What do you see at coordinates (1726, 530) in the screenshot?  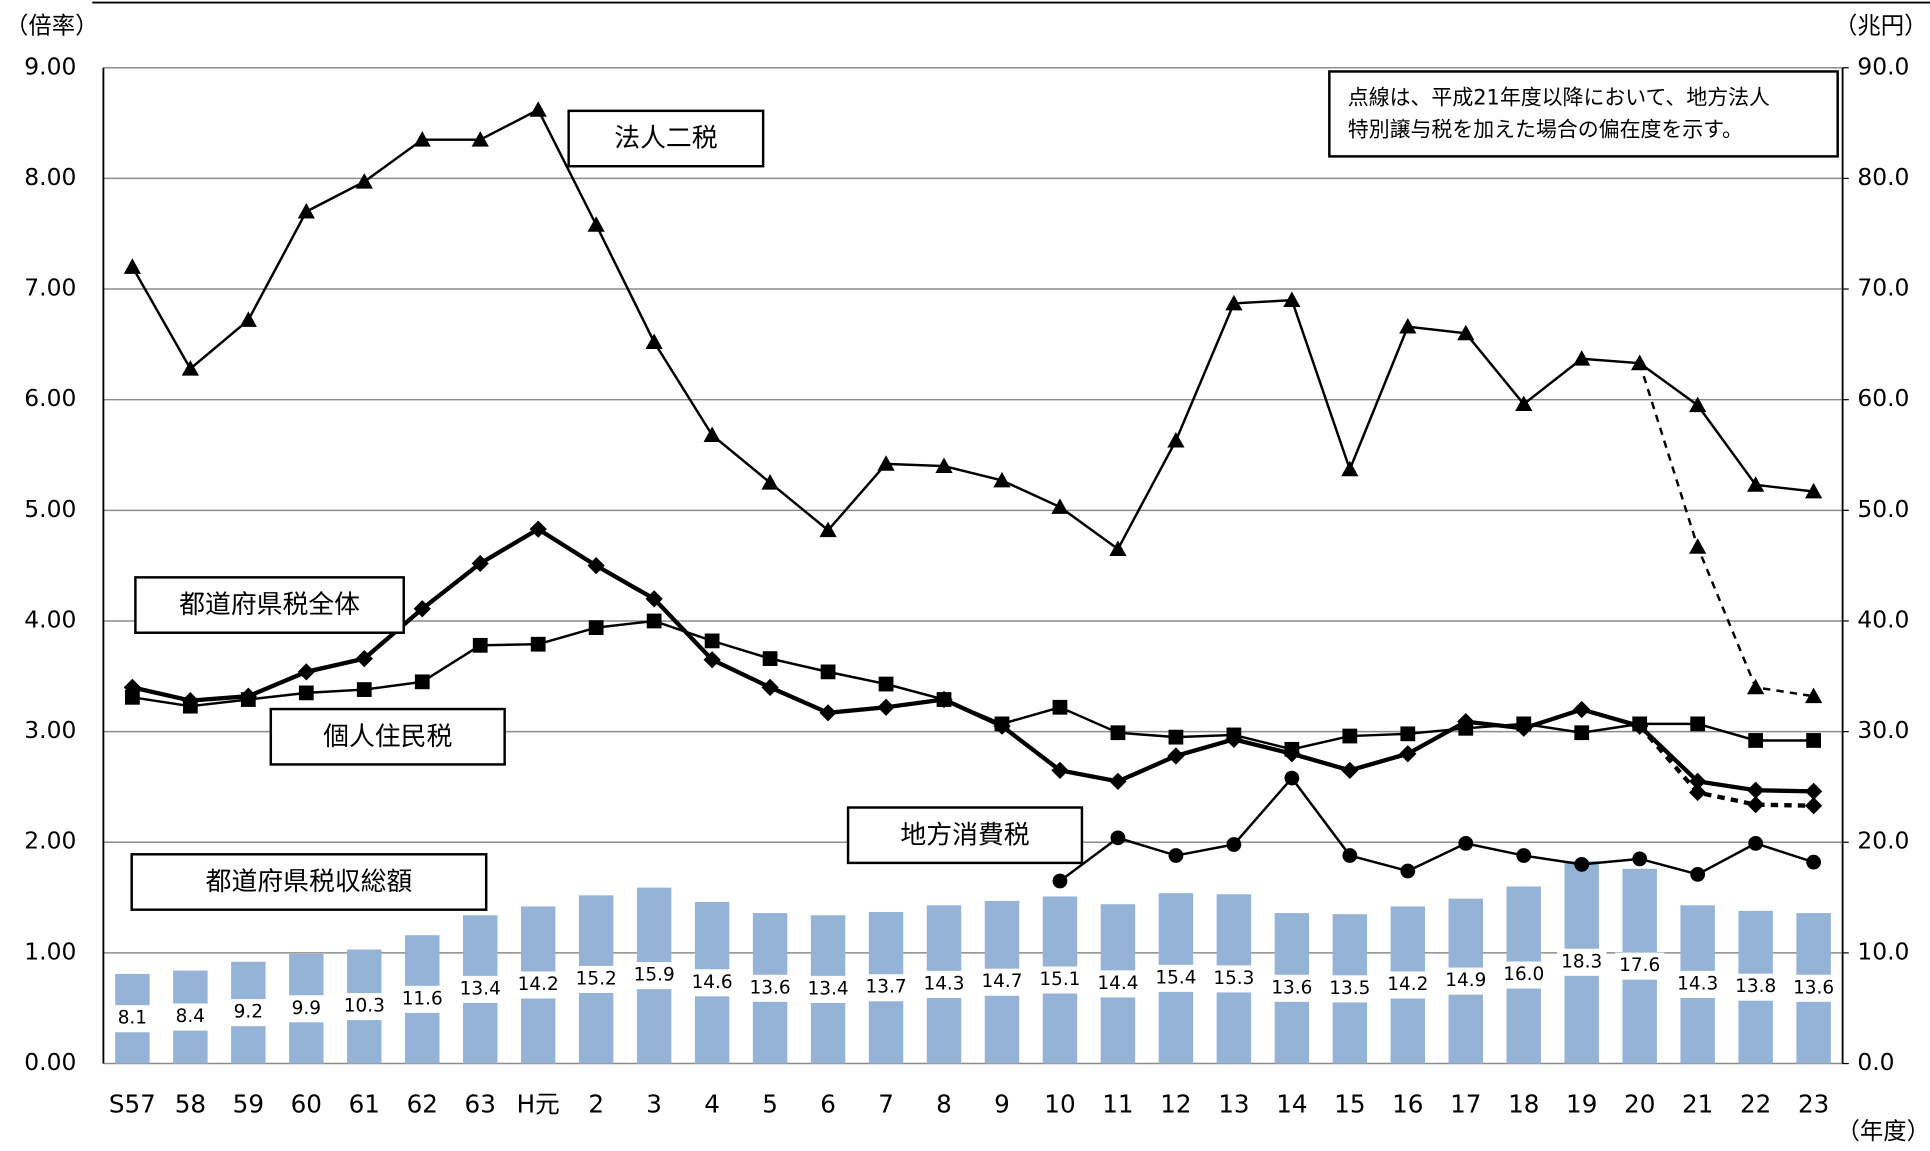 I see `dashed-line` at bounding box center [1726, 530].